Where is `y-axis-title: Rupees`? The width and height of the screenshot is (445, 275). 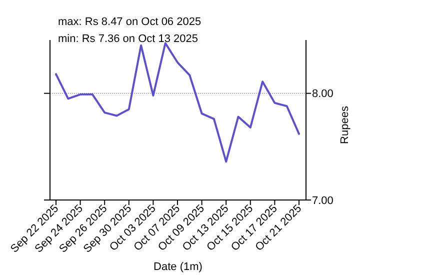 y-axis-title: Rupees is located at coordinates (345, 125).